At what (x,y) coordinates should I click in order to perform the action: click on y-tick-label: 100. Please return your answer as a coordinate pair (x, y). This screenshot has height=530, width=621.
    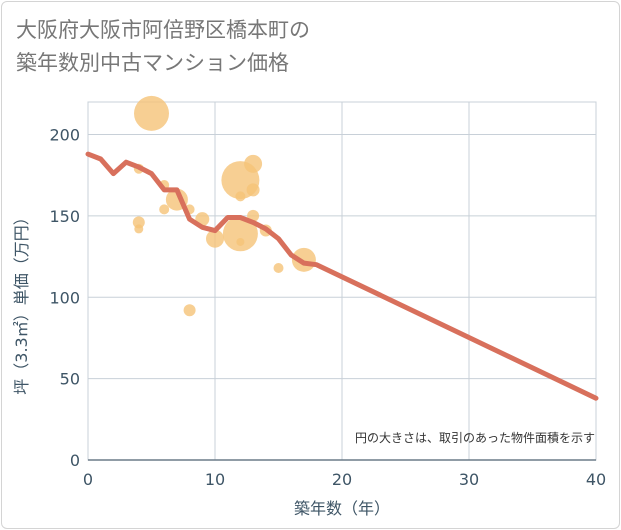
    Looking at the image, I should click on (64, 297).